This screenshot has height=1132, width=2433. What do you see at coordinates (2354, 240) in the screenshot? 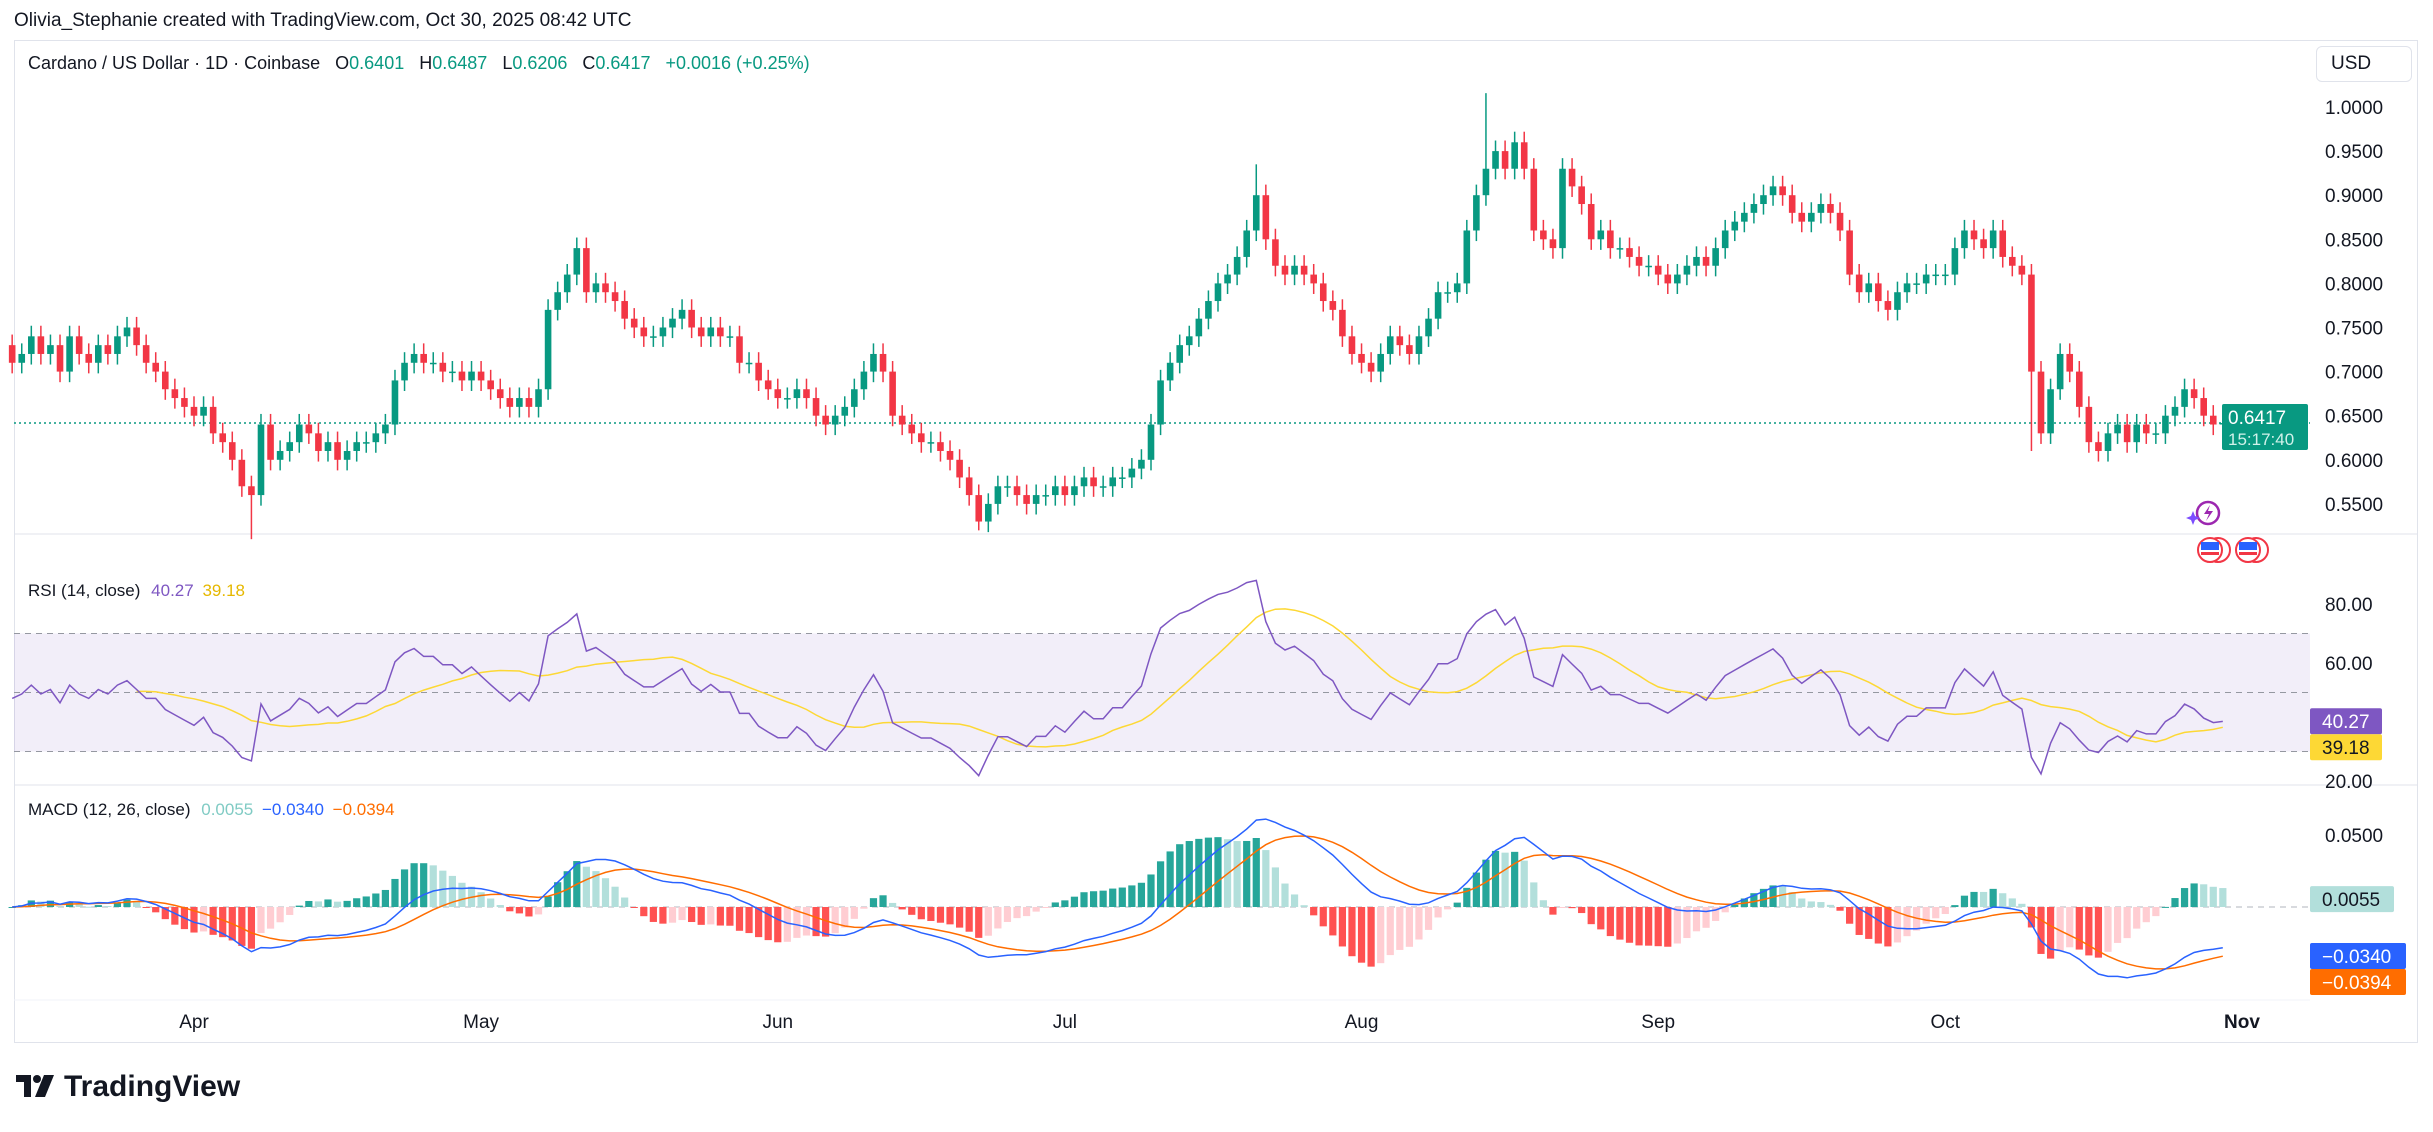
I see `price-tick-label: 0.8500` at bounding box center [2354, 240].